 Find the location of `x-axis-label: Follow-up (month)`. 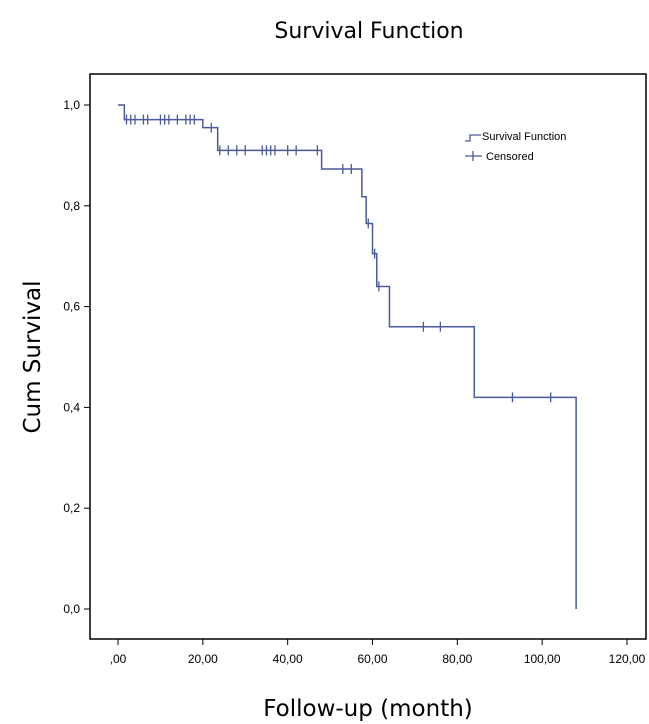

x-axis-label: Follow-up (month) is located at coordinates (368, 709).